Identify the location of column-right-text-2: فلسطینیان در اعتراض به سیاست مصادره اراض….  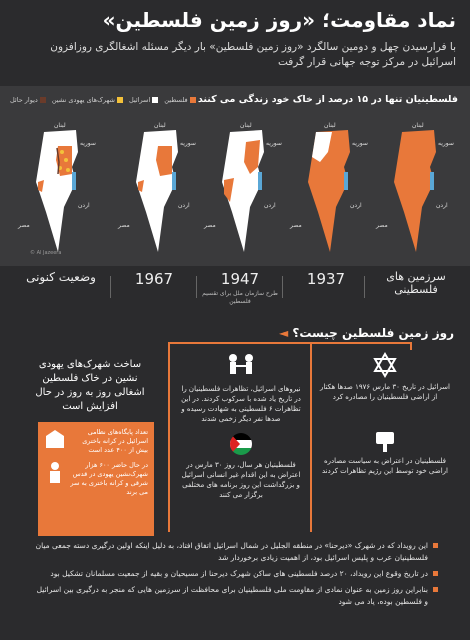
(385, 466).